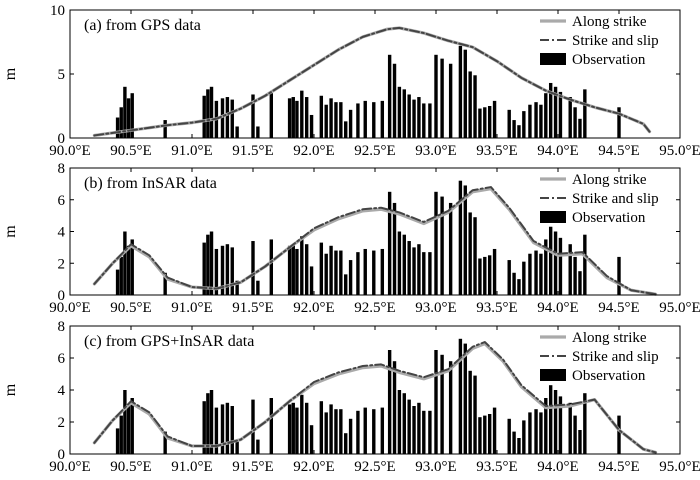 This screenshot has height=480, width=700. I want to click on panel-title: (c) from GPS+InSAR data, so click(169, 341).